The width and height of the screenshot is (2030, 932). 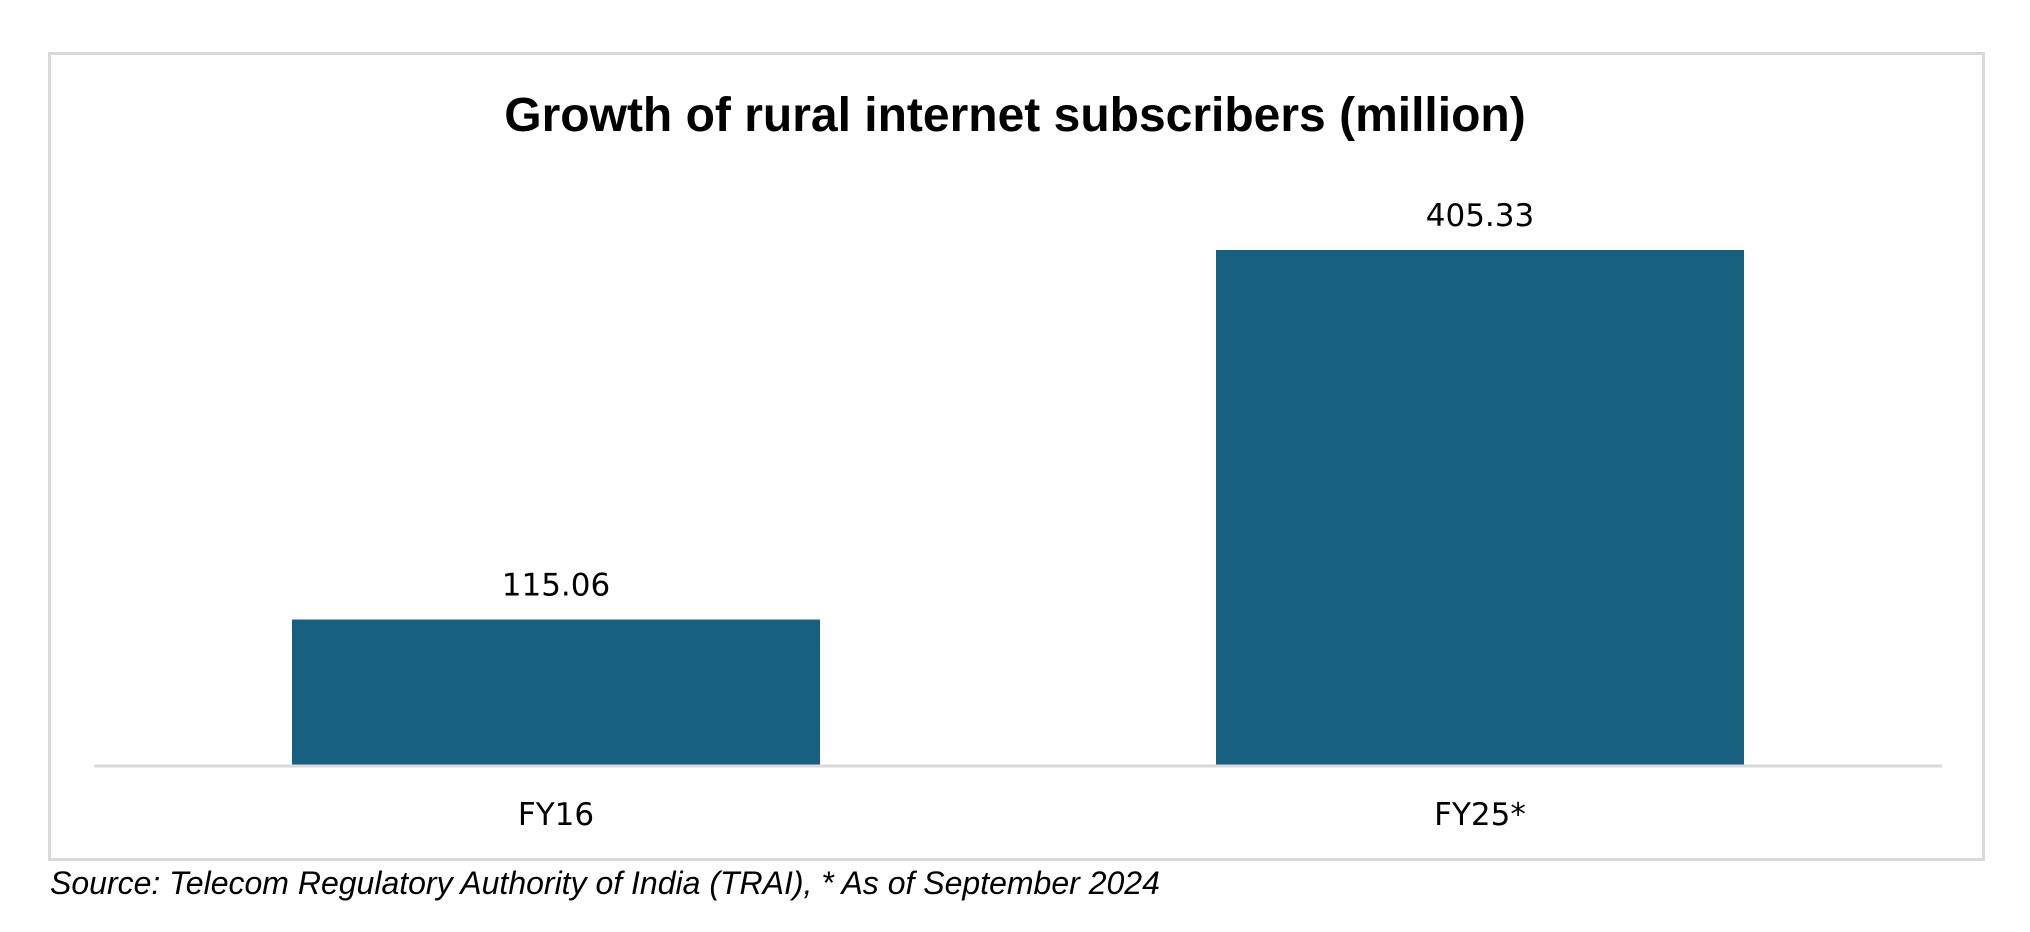 I want to click on x-tick-label: FY16, so click(x=556, y=815).